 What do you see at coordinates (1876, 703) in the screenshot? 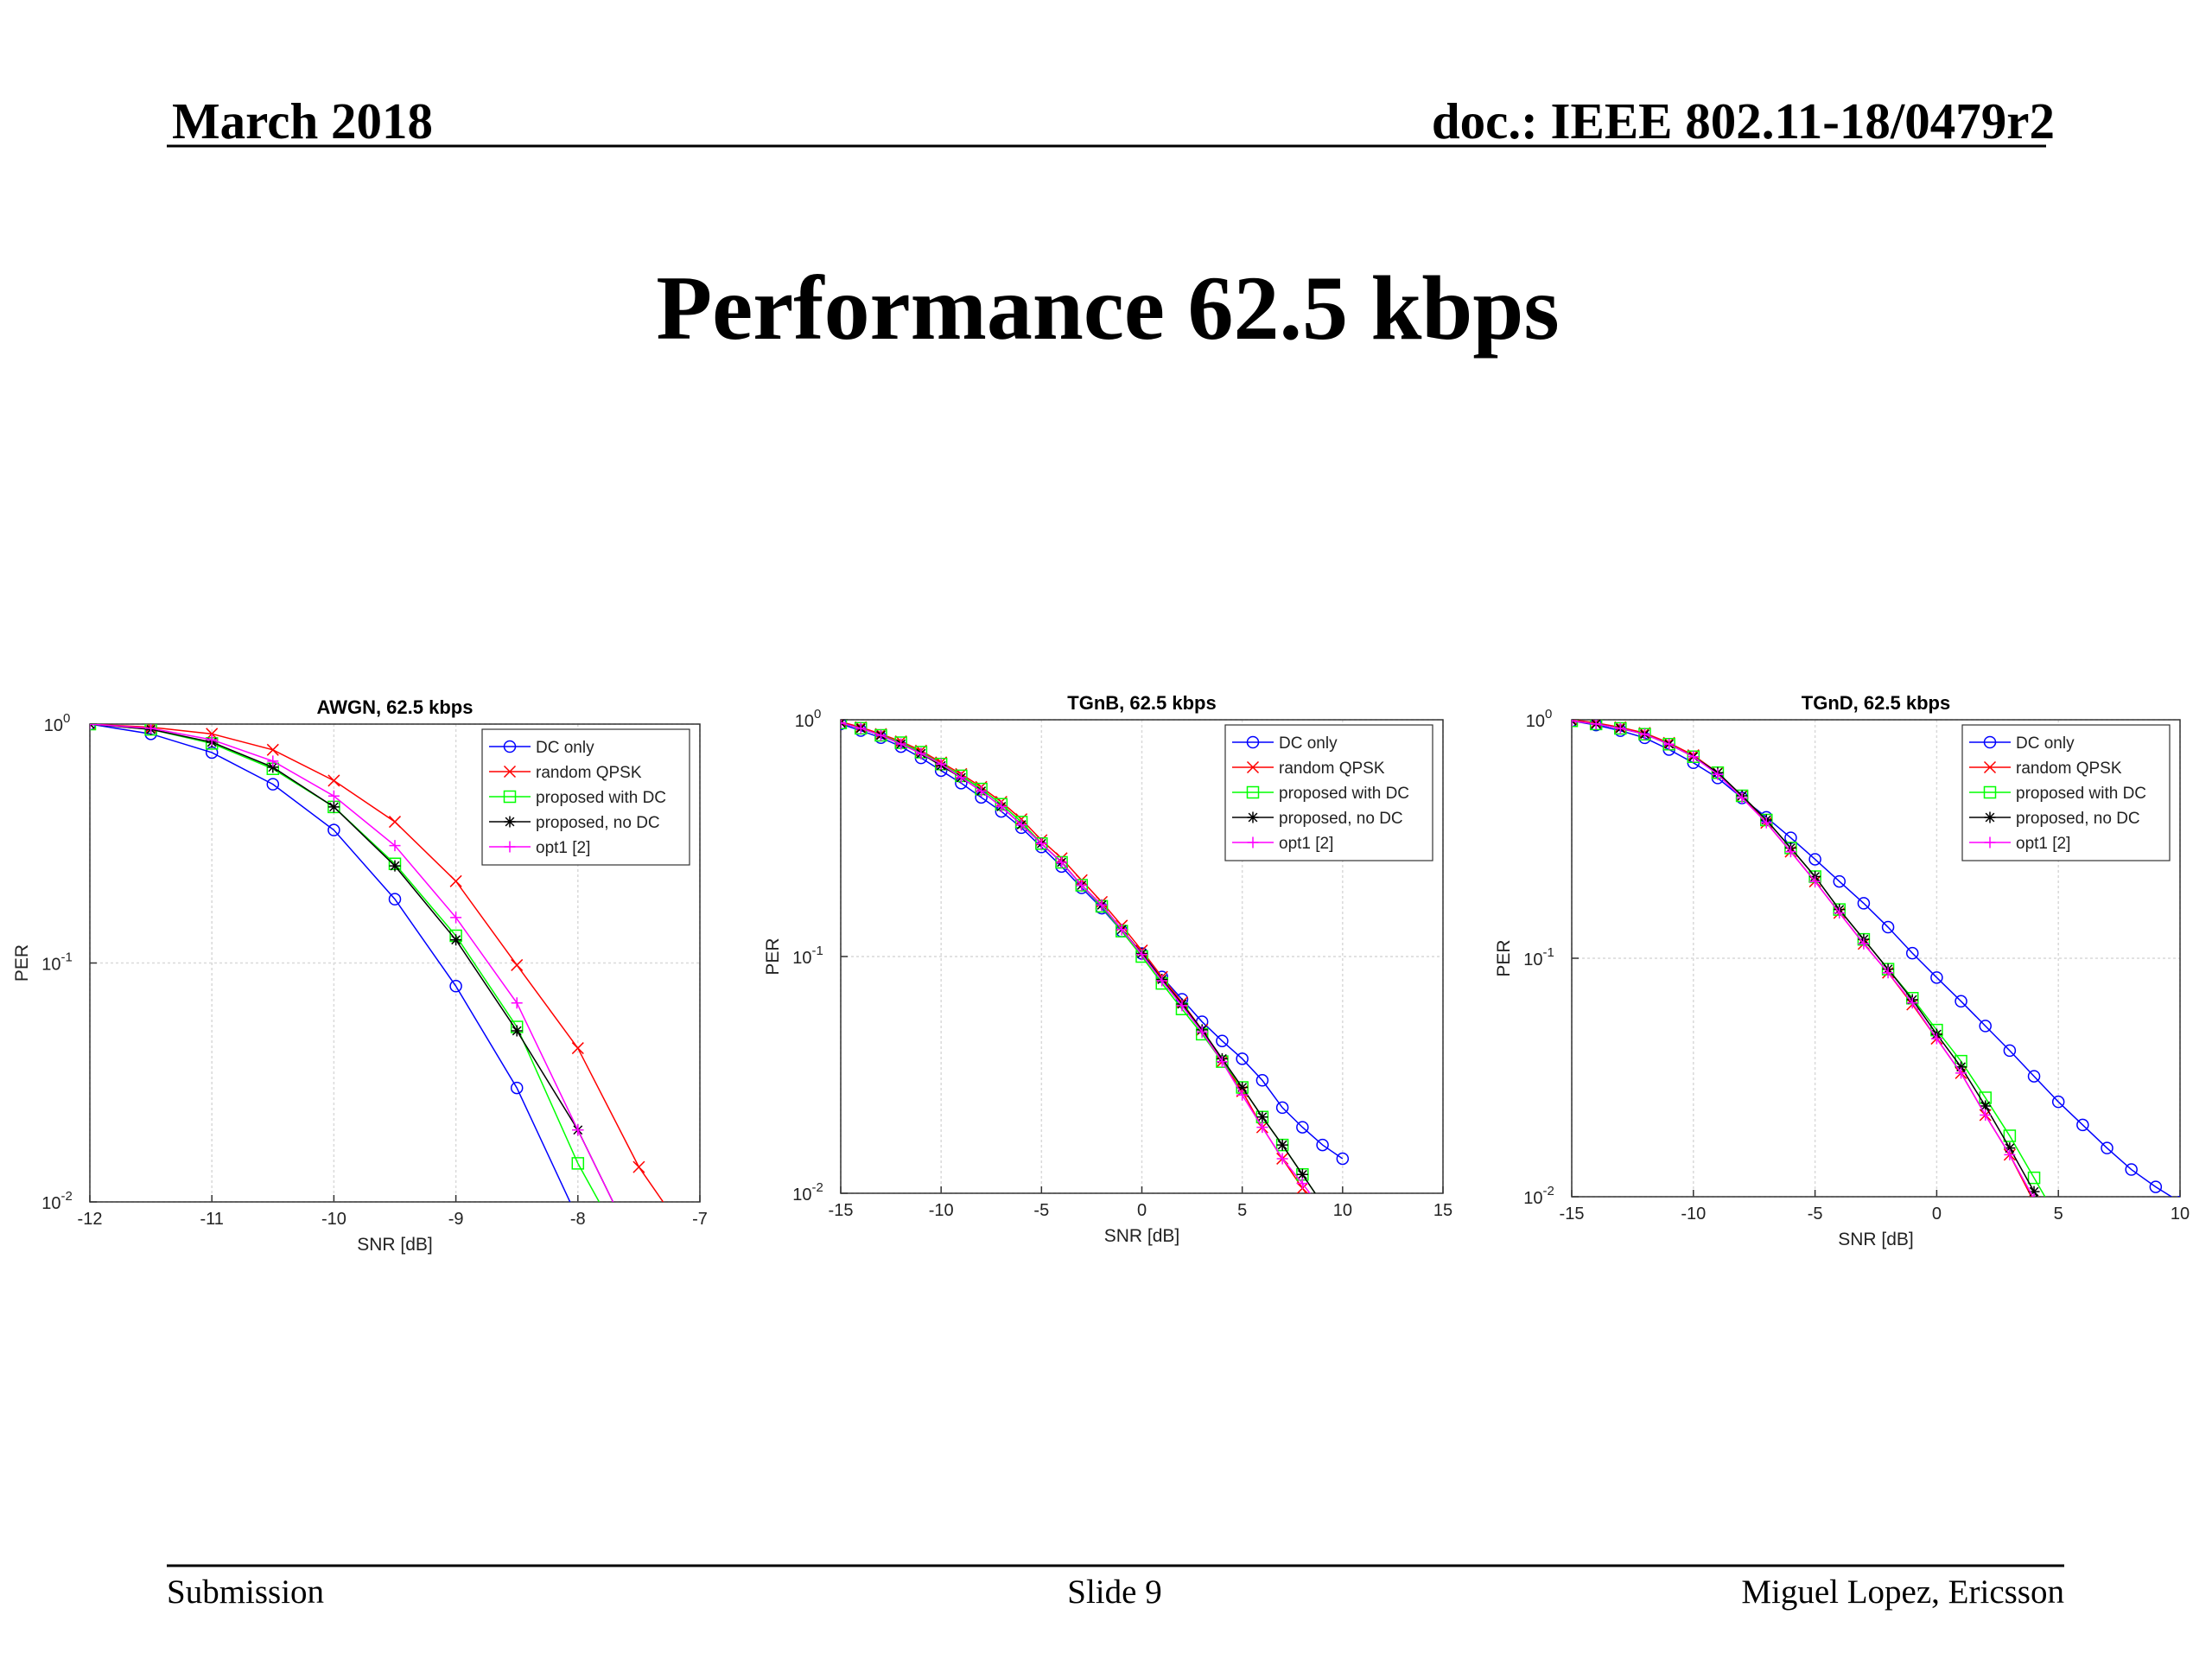
I see `chart-title: TGnD, 62.5 kbps` at bounding box center [1876, 703].